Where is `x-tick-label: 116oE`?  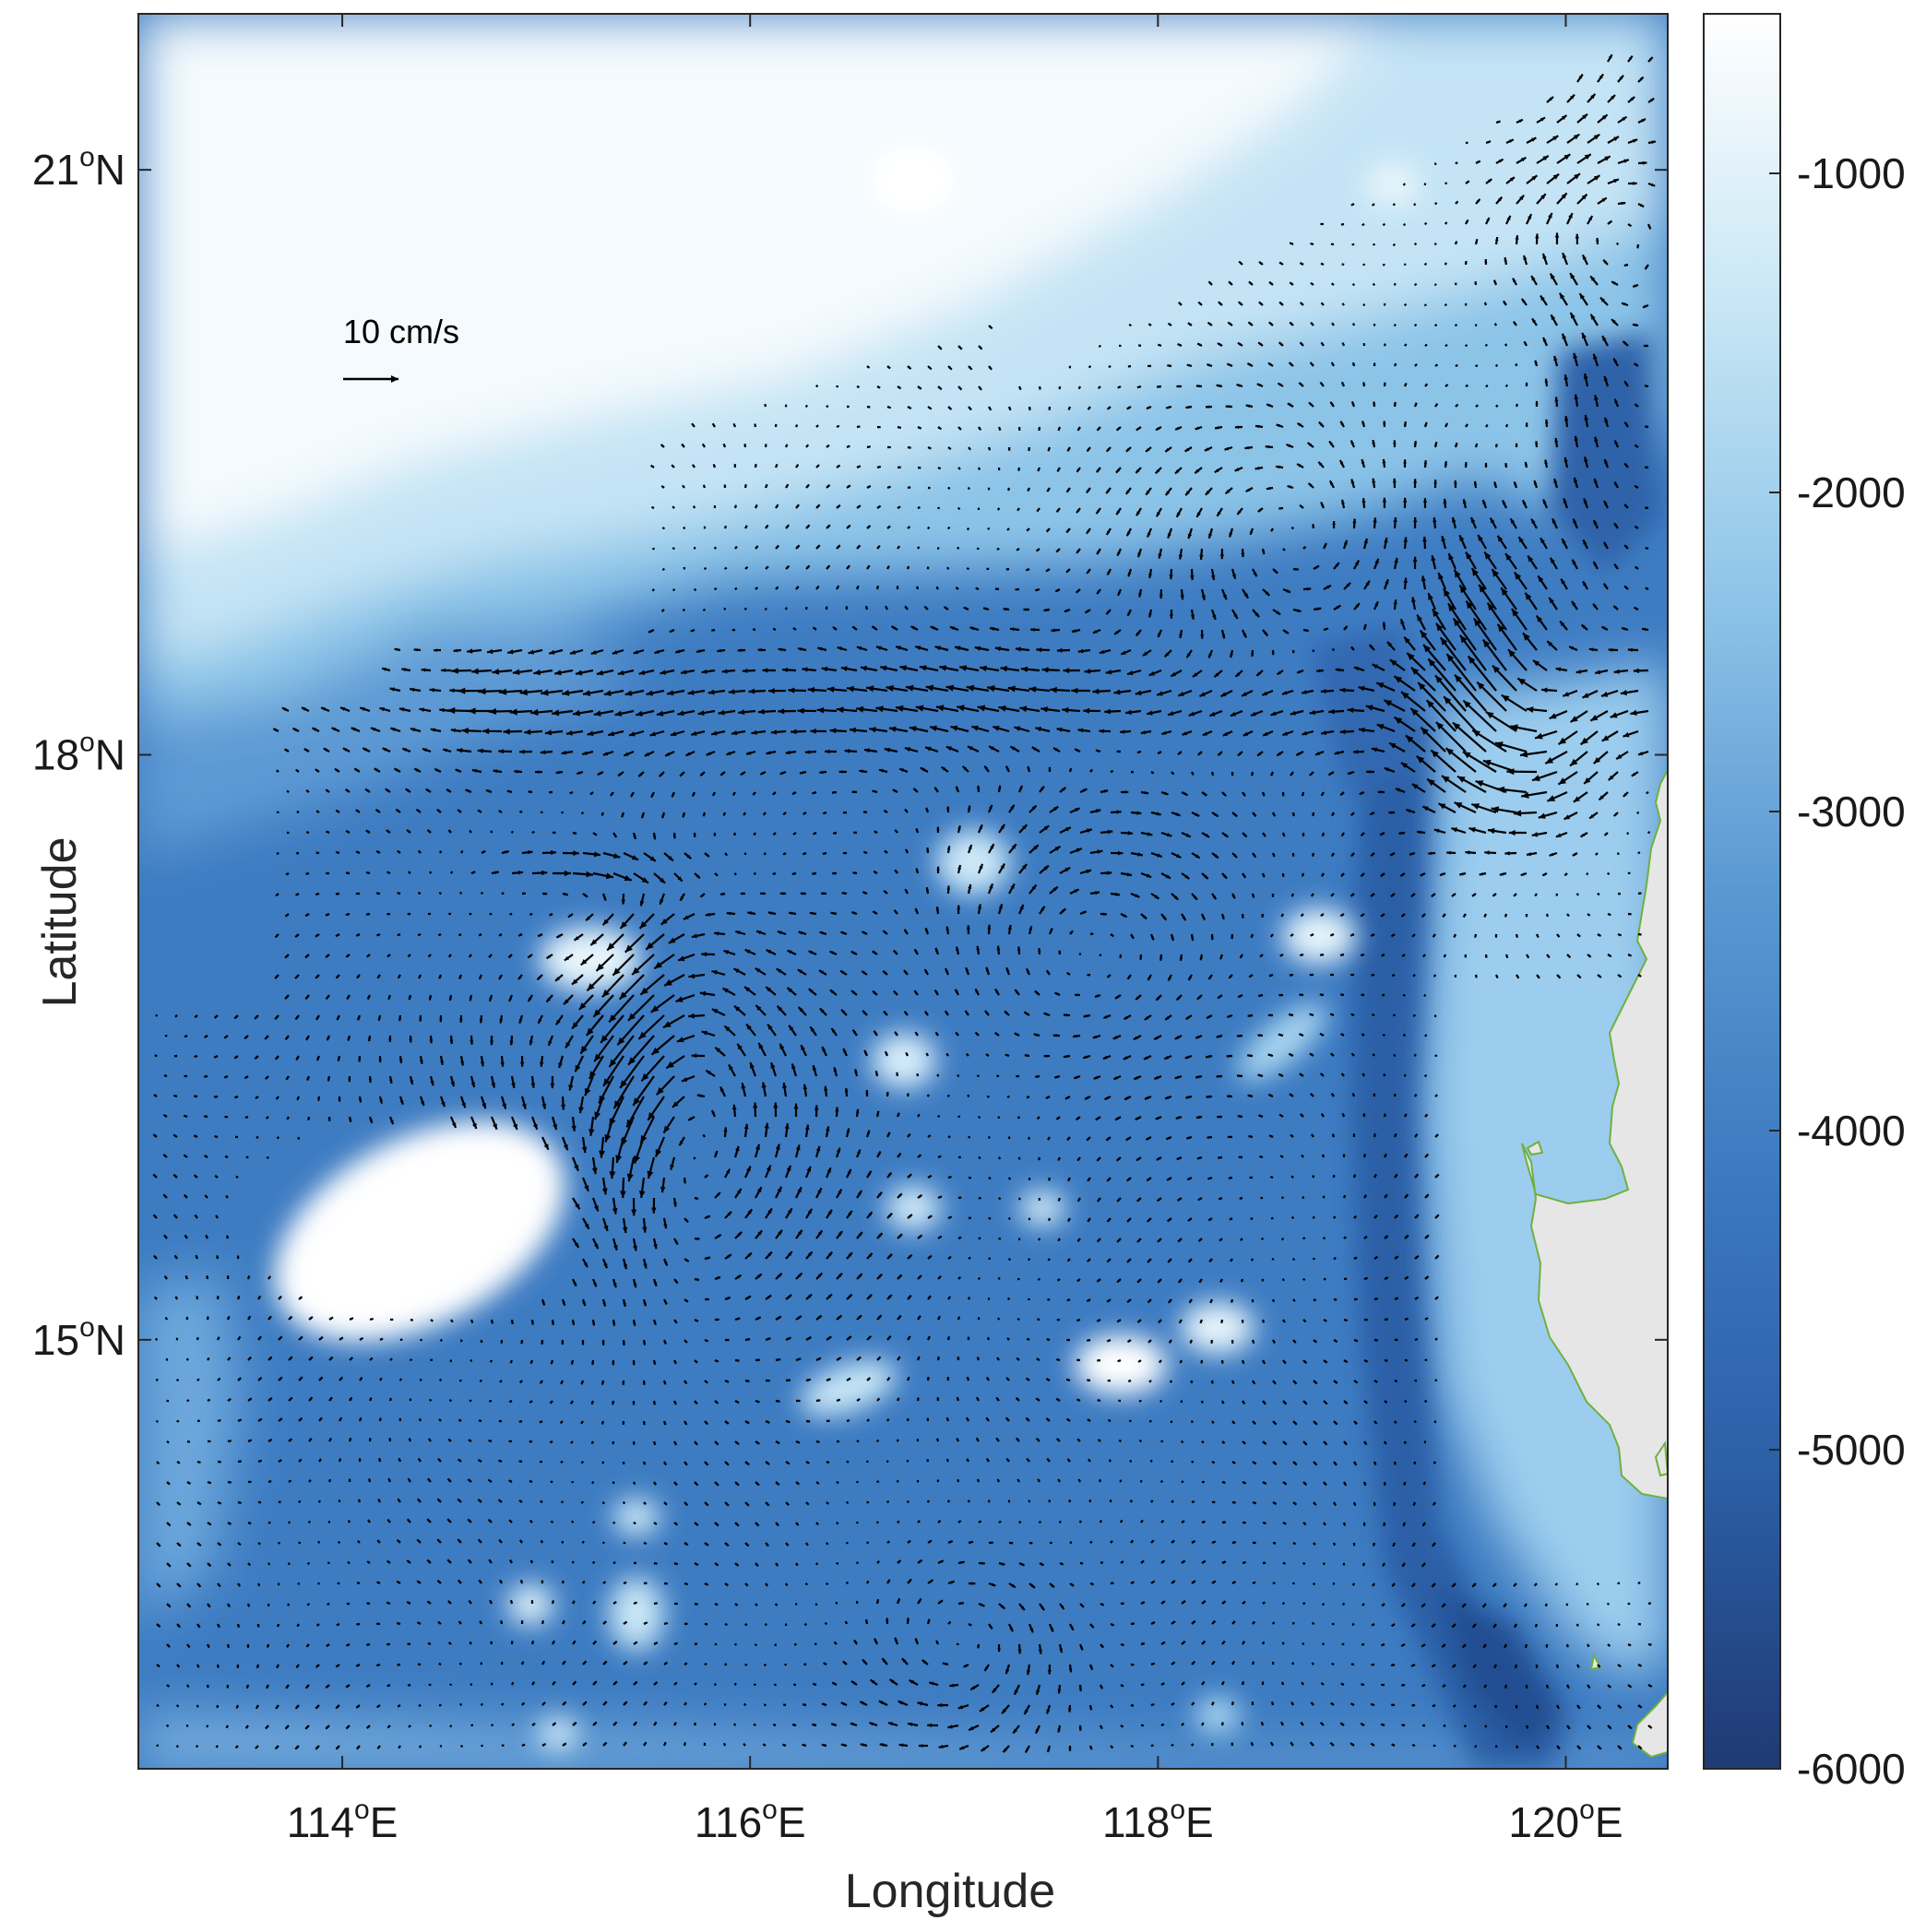 x-tick-label: 116oE is located at coordinates (750, 1820).